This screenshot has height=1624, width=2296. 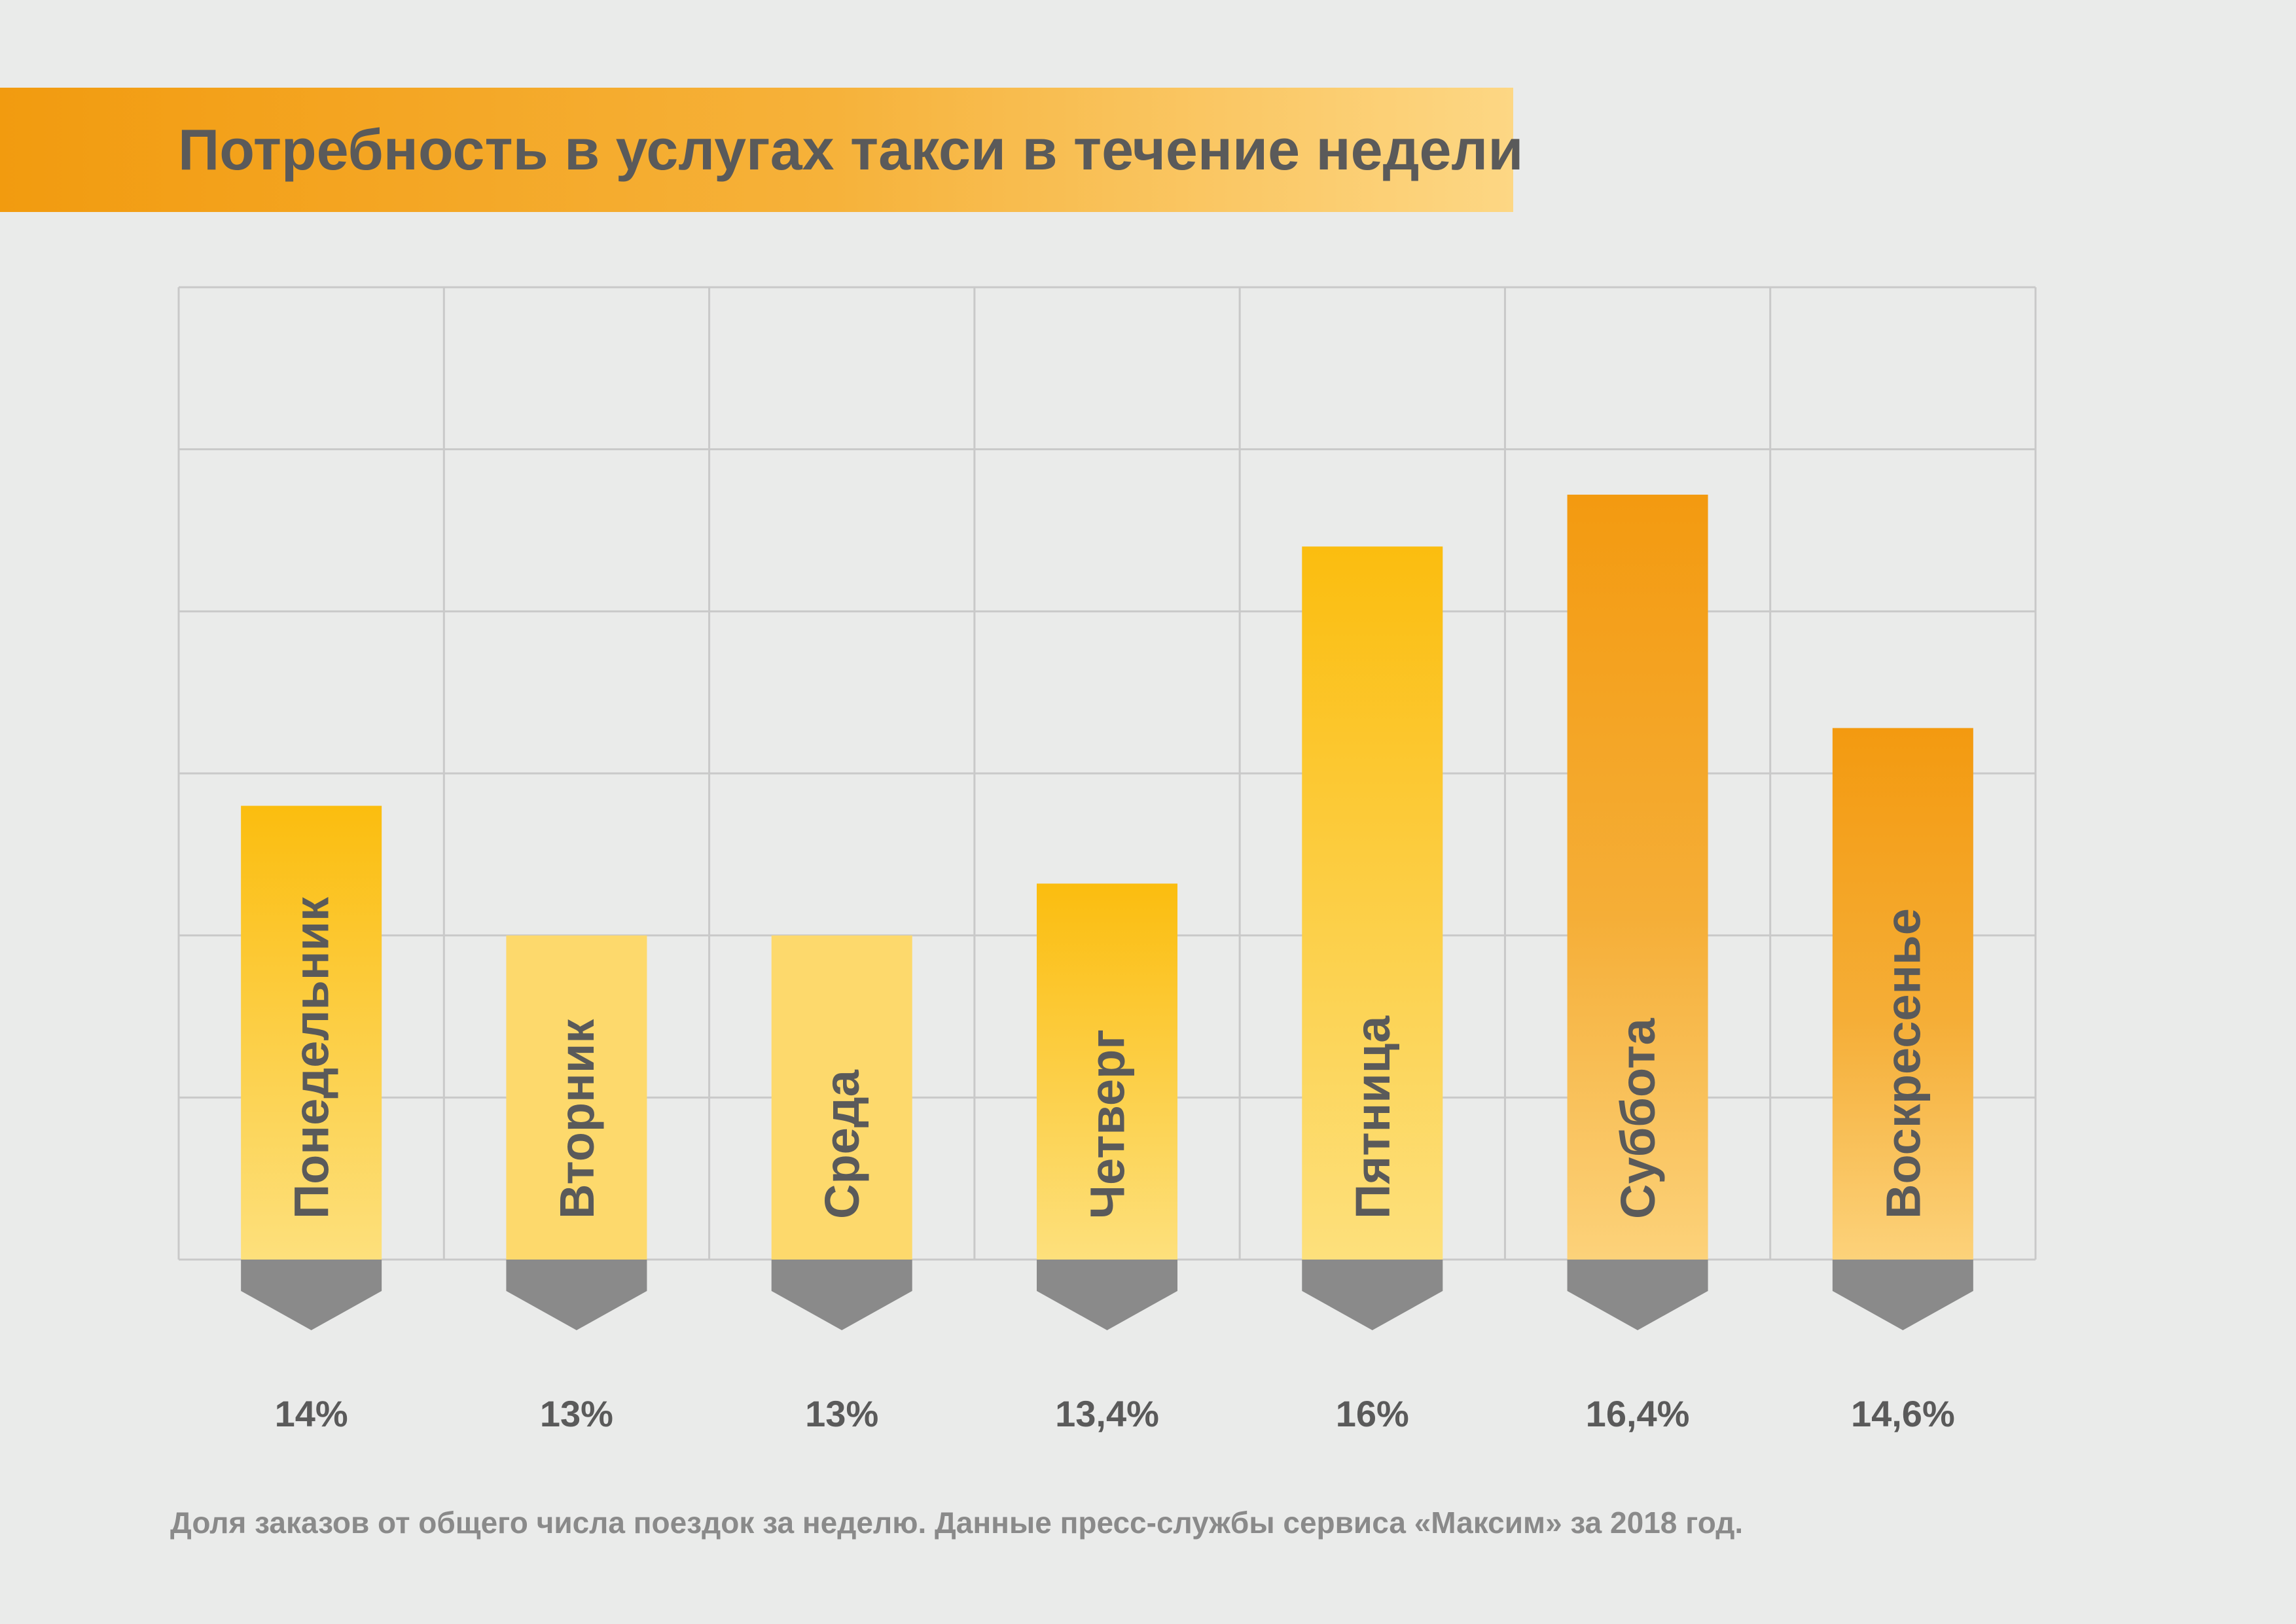 What do you see at coordinates (312, 1057) in the screenshot?
I see `category-label: Понедельник` at bounding box center [312, 1057].